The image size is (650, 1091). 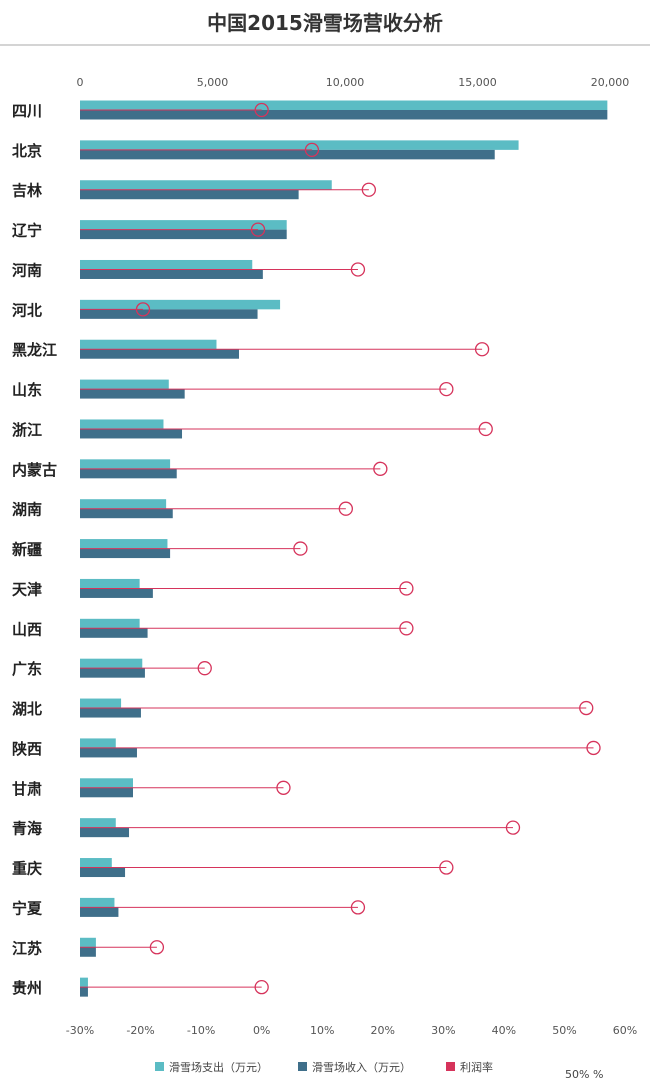 I want to click on legend-label: 滑雪场收入（万元）, so click(x=361, y=1067).